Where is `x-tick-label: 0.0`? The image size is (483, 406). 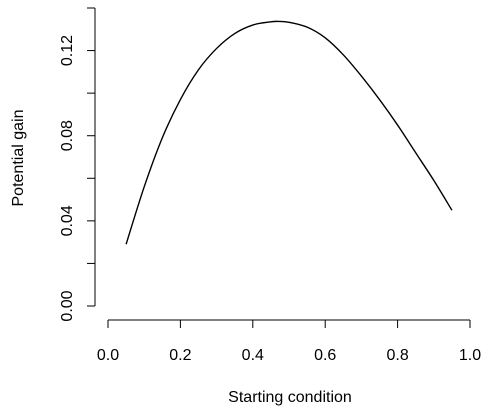 x-tick-label: 0.0 is located at coordinates (108, 355).